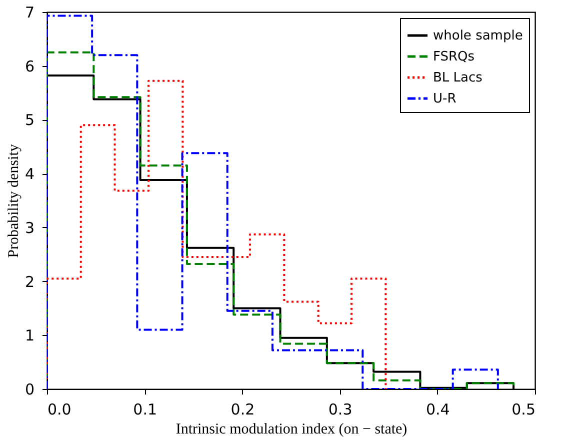 The height and width of the screenshot is (446, 578). Describe the element at coordinates (458, 78) in the screenshot. I see `legend-label: BL Lacs` at that location.